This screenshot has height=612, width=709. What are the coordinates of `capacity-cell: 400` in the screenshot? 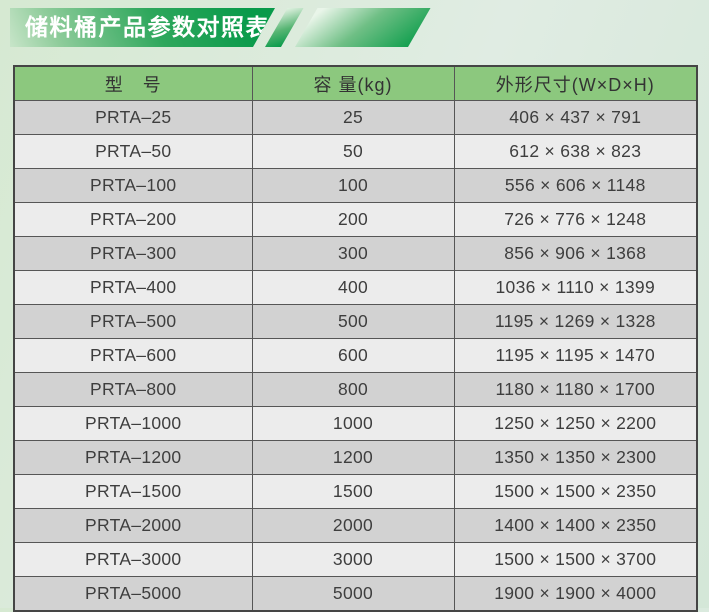 It's located at (353, 287).